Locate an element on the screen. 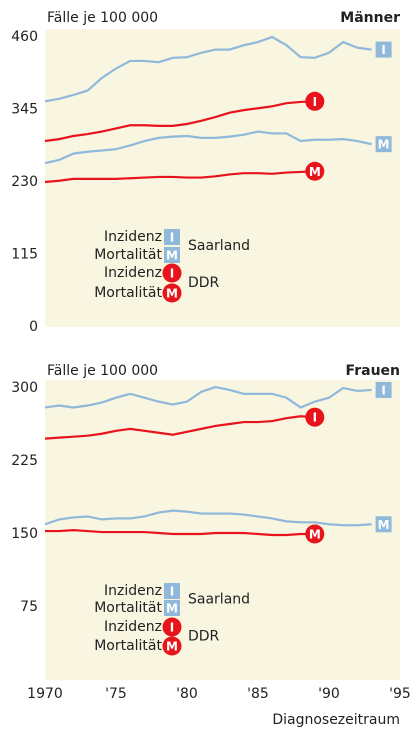 The image size is (412, 730). x-tick-label: 1970 is located at coordinates (45, 694).